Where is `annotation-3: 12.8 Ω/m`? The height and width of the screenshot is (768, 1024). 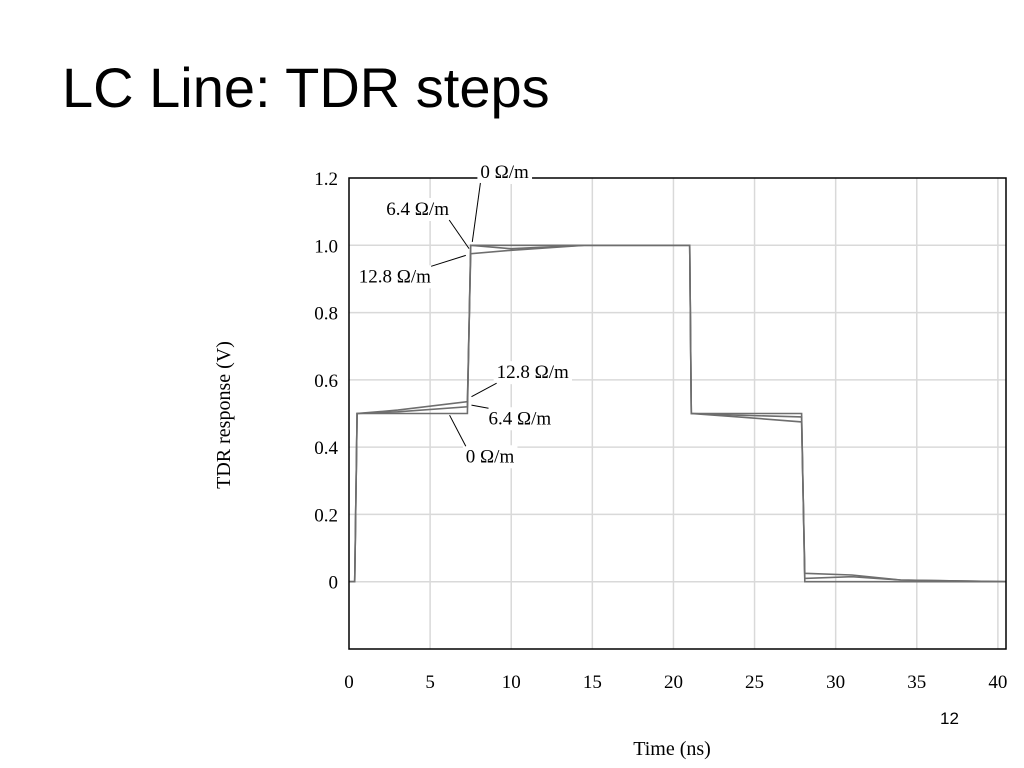 annotation-3: 12.8 Ω/m is located at coordinates (522, 379).